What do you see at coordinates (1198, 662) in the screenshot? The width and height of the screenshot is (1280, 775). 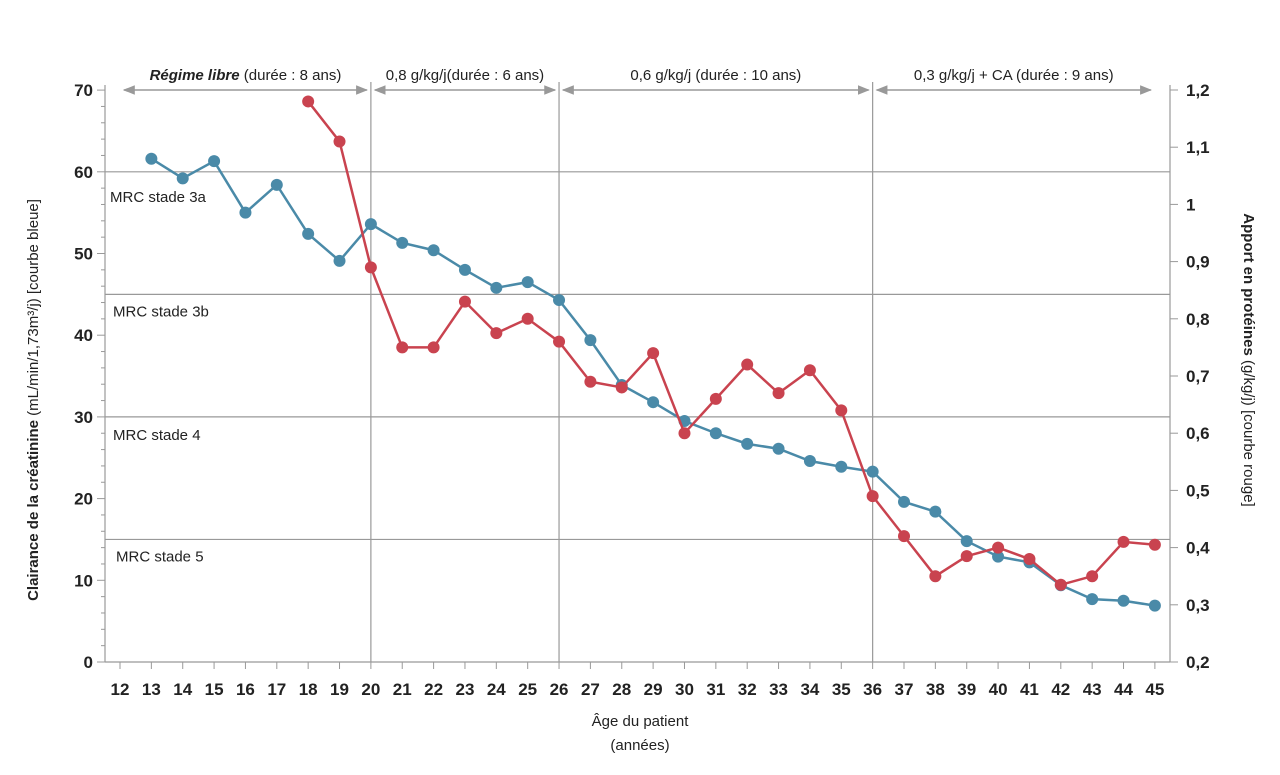 I see `y-right-tick-label: 0,2` at bounding box center [1198, 662].